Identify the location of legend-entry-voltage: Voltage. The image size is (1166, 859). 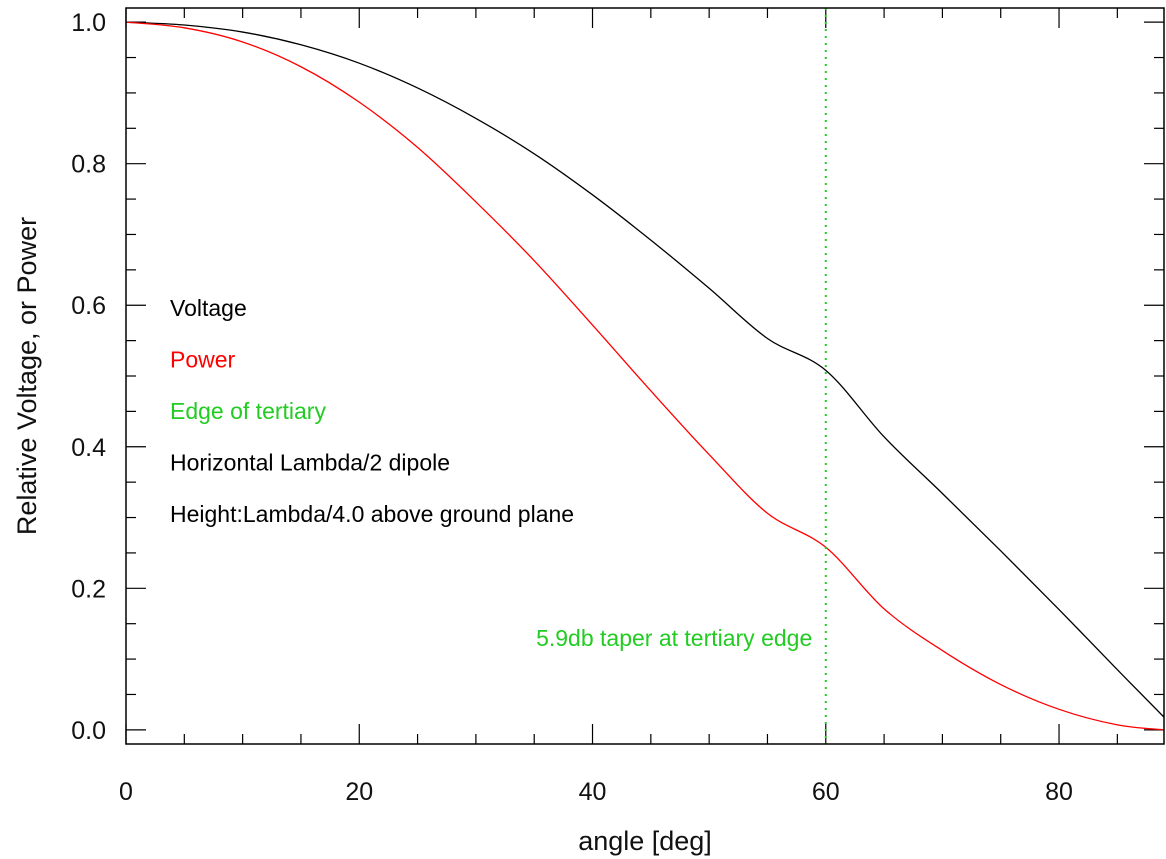
(208, 308).